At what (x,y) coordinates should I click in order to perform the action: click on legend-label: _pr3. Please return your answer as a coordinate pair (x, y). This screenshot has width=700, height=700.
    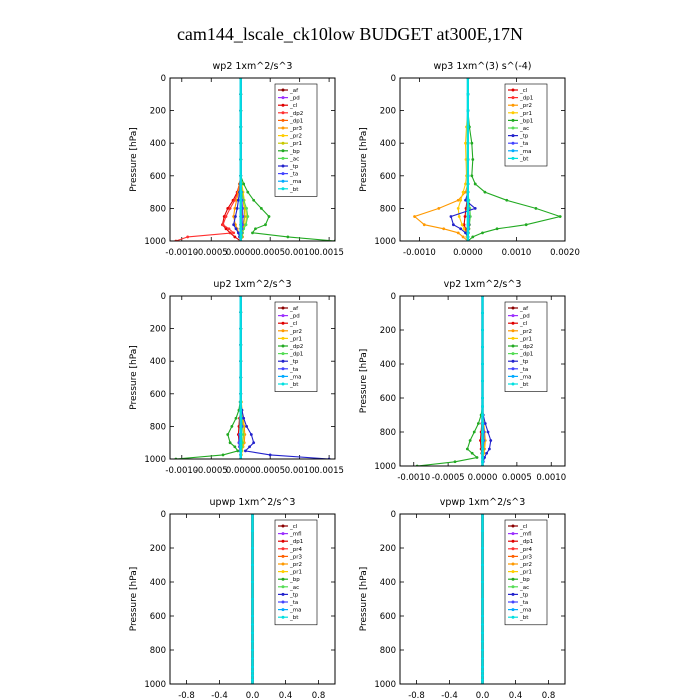
    Looking at the image, I should click on (526, 557).